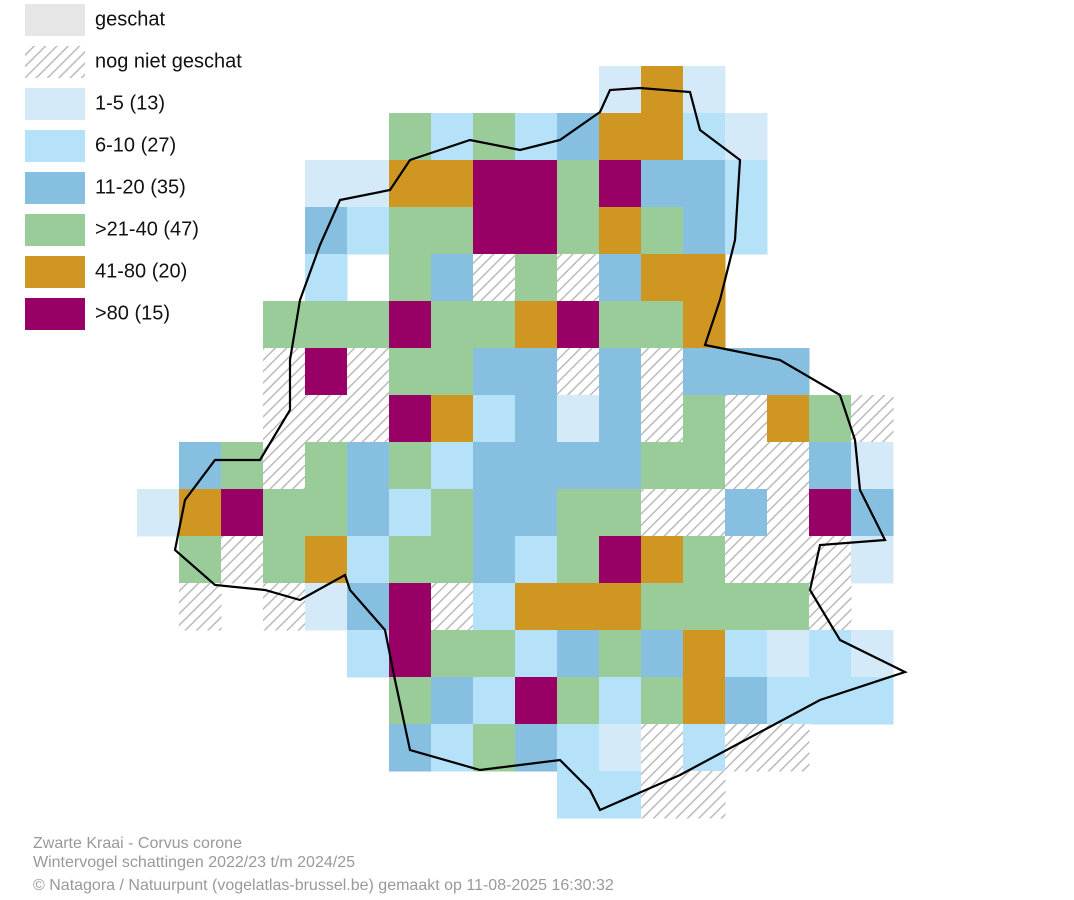  What do you see at coordinates (137, 843) in the screenshot?
I see `footer-line: Zwarte Kraai - Corvus corone` at bounding box center [137, 843].